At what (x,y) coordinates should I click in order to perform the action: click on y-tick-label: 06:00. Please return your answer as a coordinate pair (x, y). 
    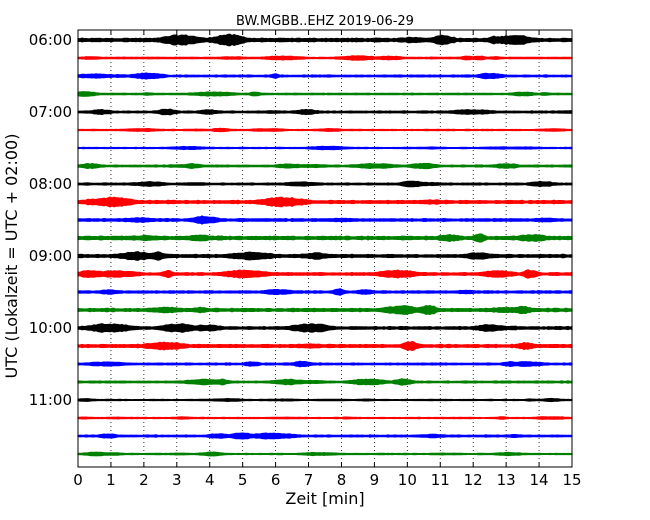
    Looking at the image, I should click on (50, 40).